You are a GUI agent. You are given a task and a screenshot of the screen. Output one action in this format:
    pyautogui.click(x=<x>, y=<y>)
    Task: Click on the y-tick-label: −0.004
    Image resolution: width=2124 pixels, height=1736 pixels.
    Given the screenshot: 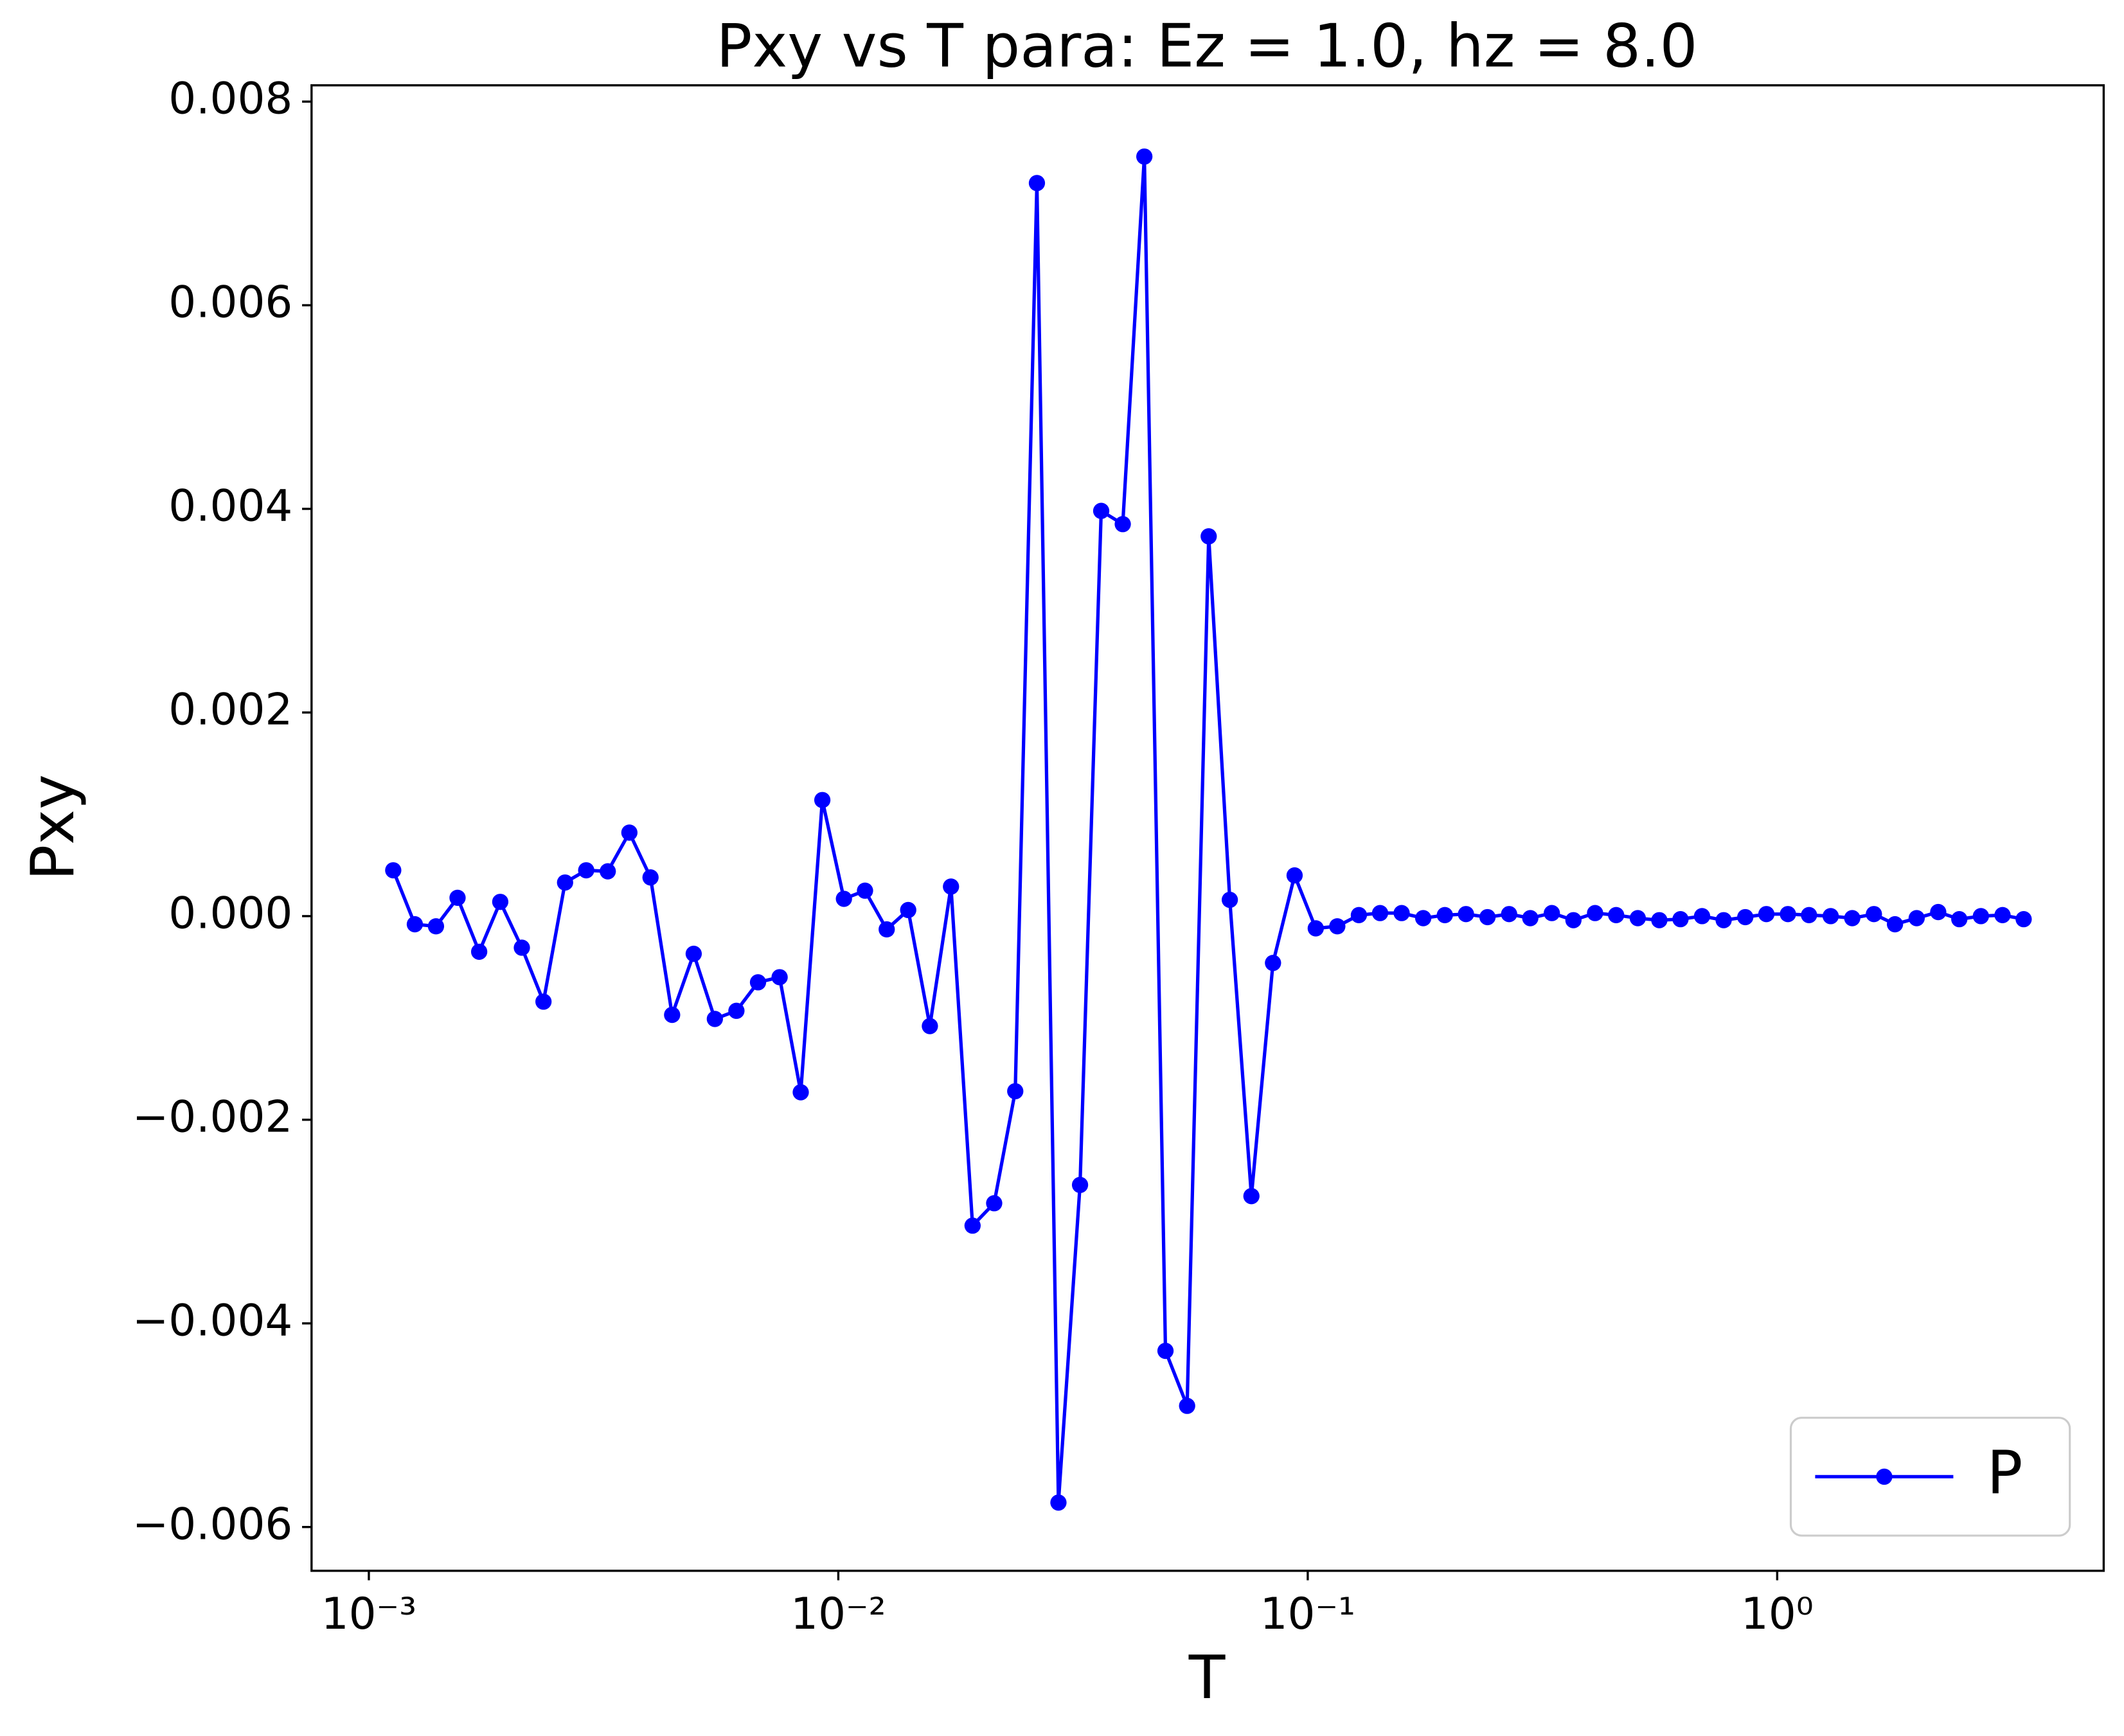 What is the action you would take?
    pyautogui.click(x=212, y=1320)
    